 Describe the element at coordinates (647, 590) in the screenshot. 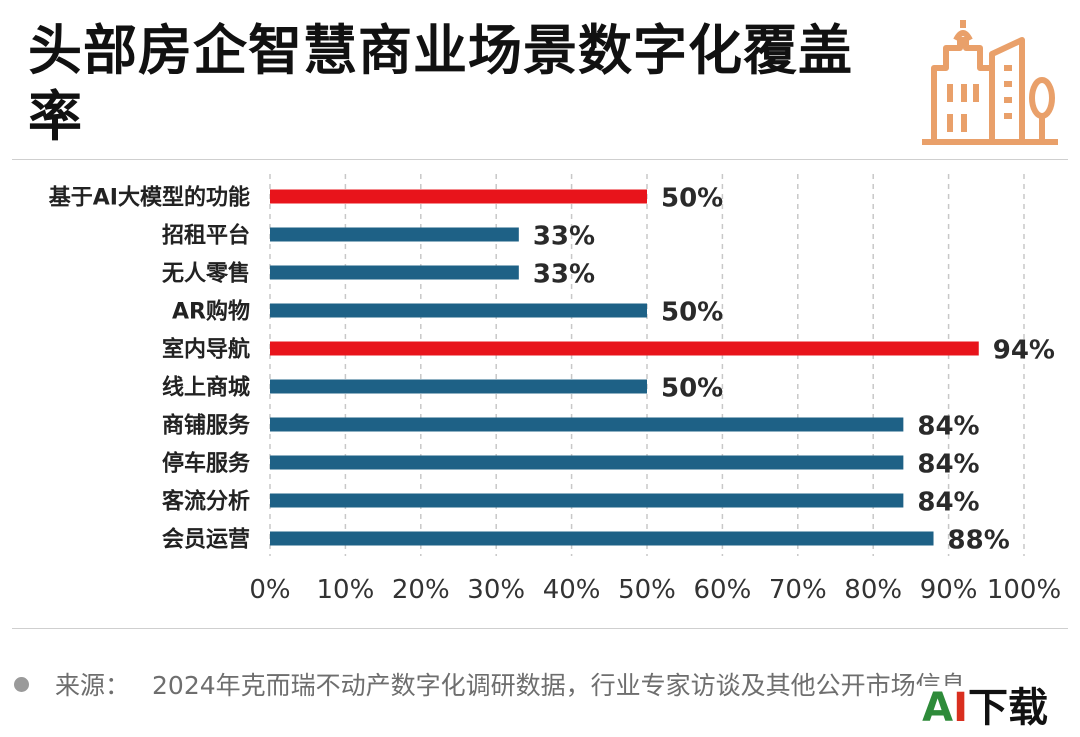

I see `x-tick-label: 50%` at that location.